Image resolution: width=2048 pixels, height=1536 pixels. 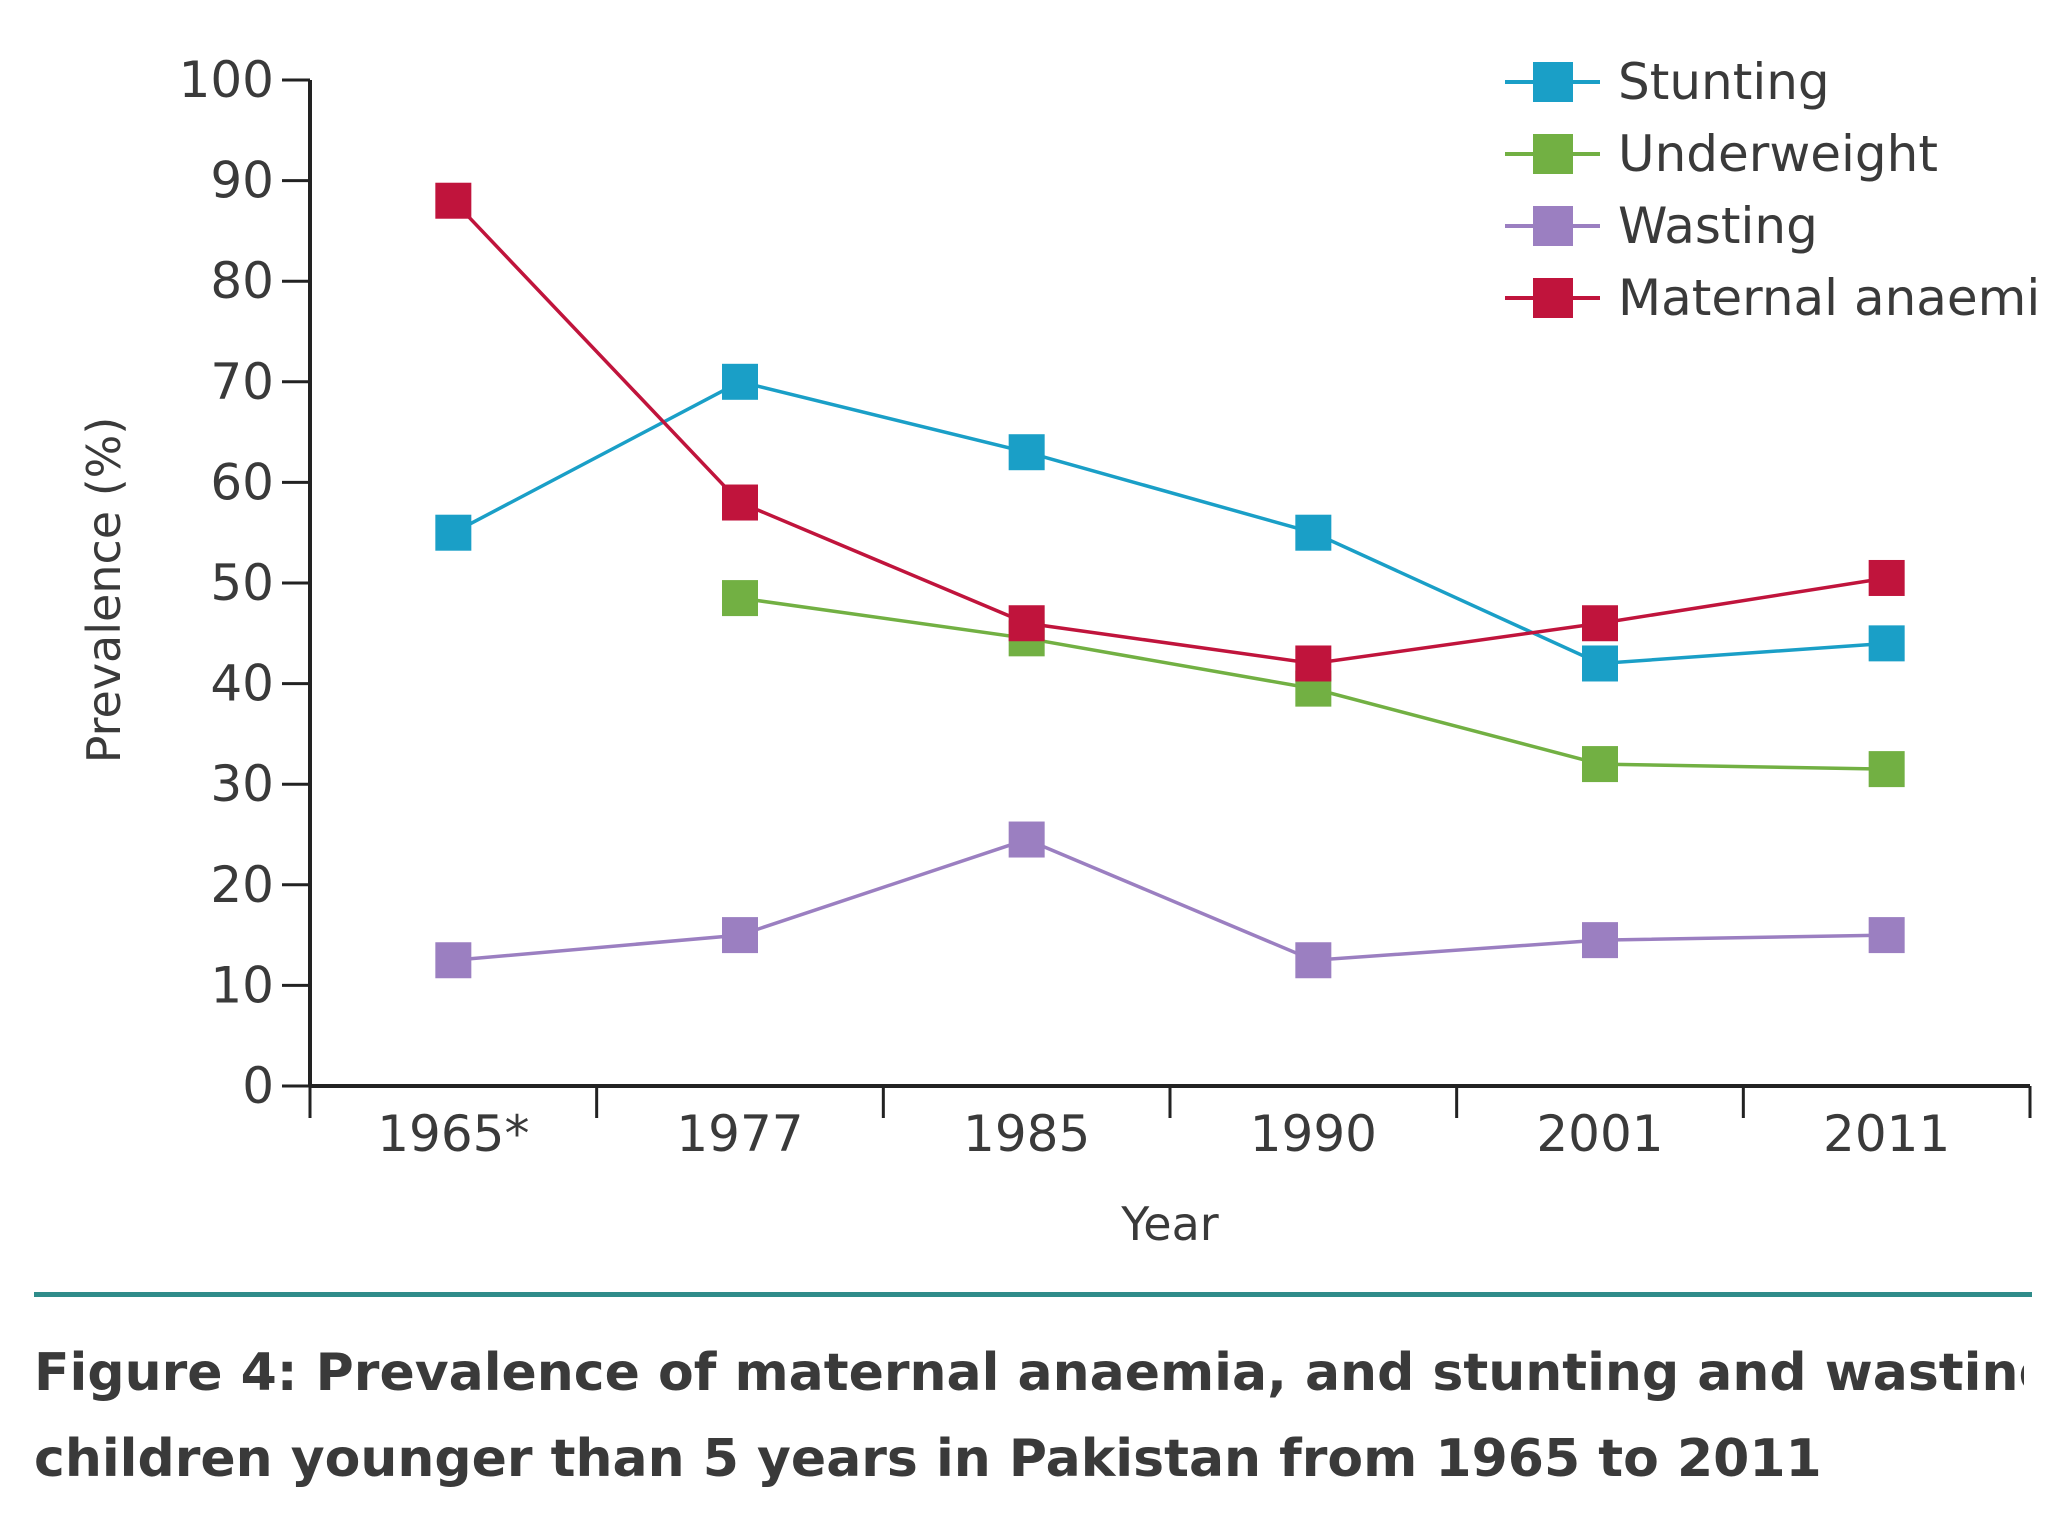 I want to click on legend-item-underweight: Underweight, so click(x=1721, y=154).